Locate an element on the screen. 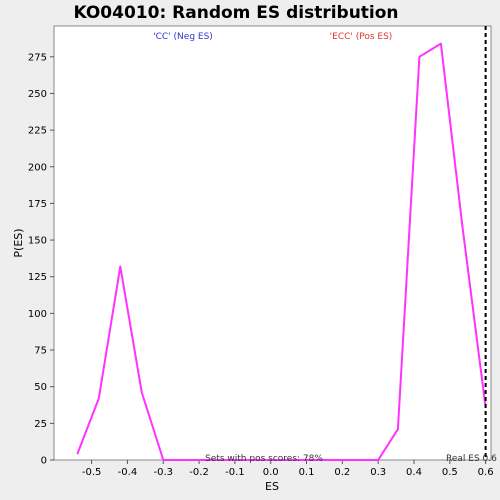  x-tick-label: 0.0 is located at coordinates (271, 472).